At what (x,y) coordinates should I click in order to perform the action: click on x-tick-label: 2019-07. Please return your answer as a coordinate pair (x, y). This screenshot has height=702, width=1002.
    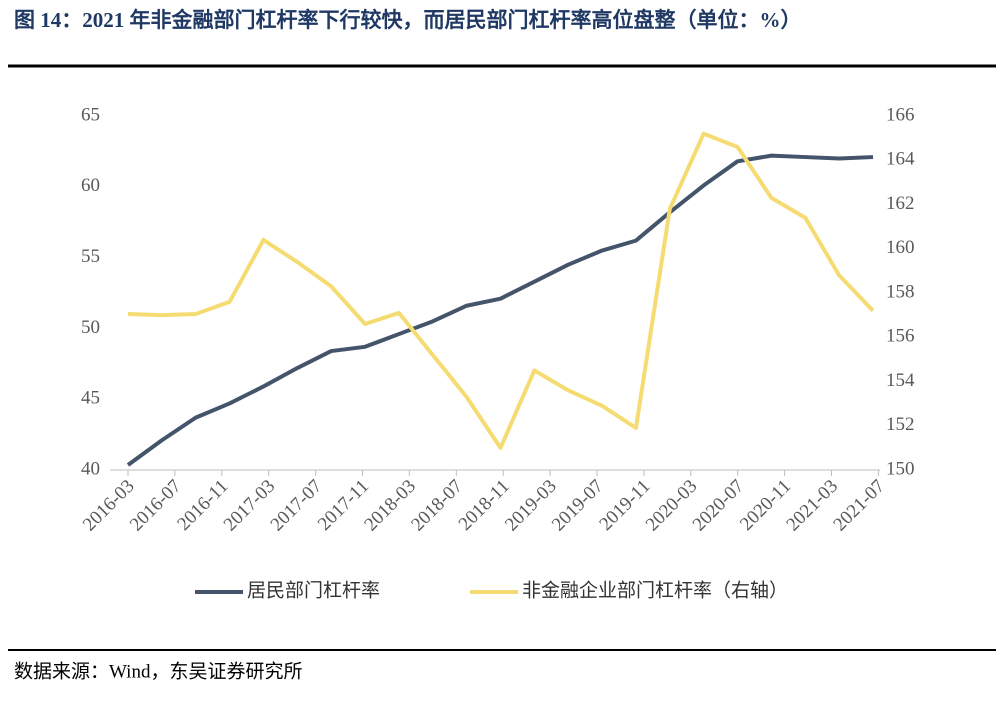
    Looking at the image, I should click on (578, 506).